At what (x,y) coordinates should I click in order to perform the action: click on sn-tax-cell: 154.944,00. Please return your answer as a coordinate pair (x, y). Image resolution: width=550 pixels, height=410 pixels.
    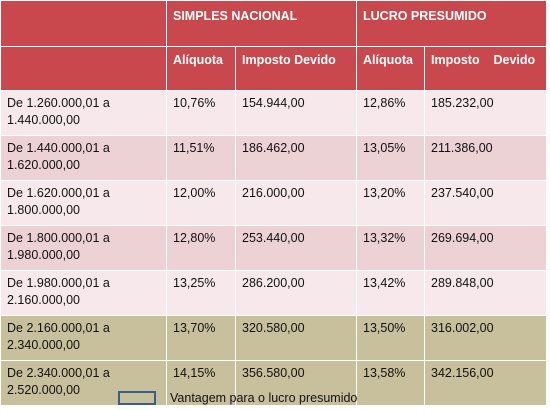
    Looking at the image, I should click on (296, 113).